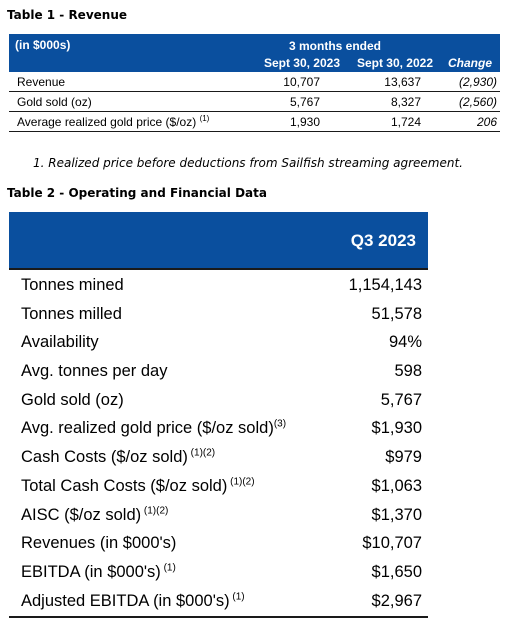 The image size is (513, 620). What do you see at coordinates (67, 15) in the screenshot?
I see `table1-title: Table 1 - Revenue` at bounding box center [67, 15].